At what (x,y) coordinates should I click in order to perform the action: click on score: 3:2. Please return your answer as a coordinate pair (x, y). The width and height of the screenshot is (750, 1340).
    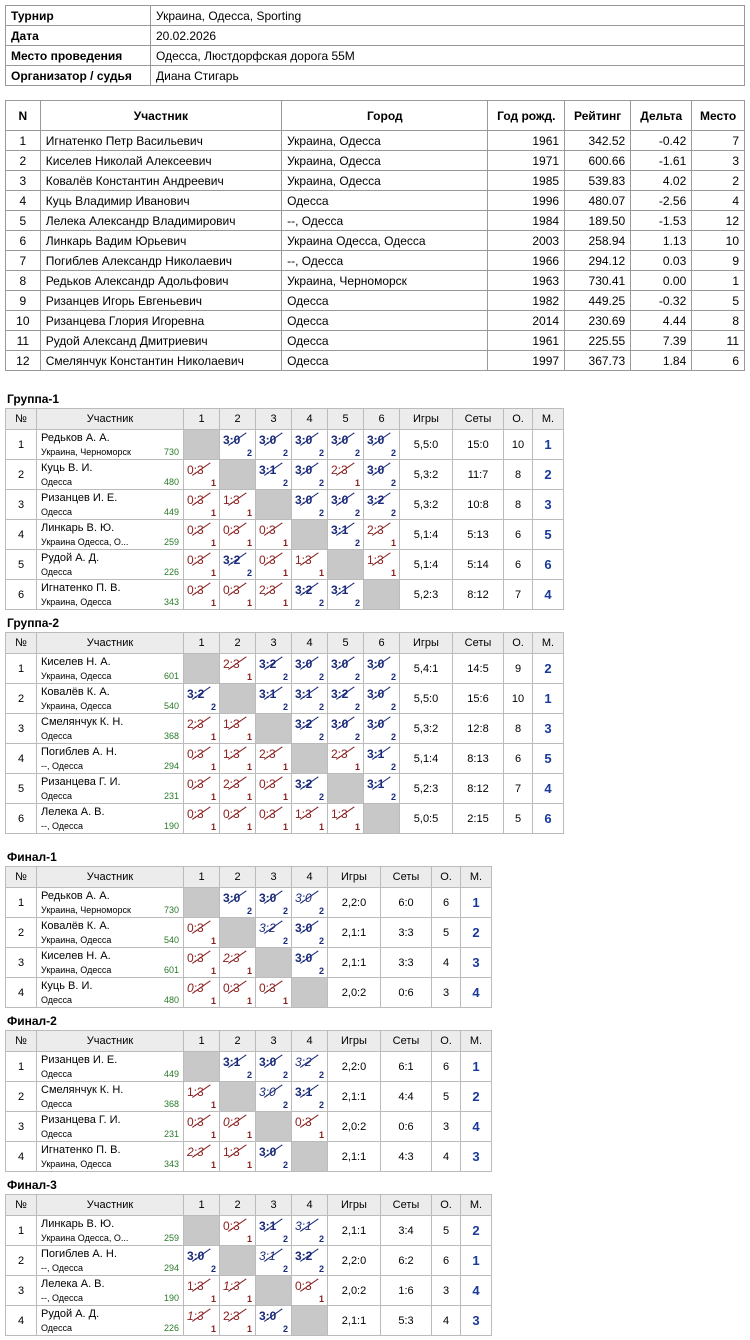
    Looking at the image, I should click on (304, 724).